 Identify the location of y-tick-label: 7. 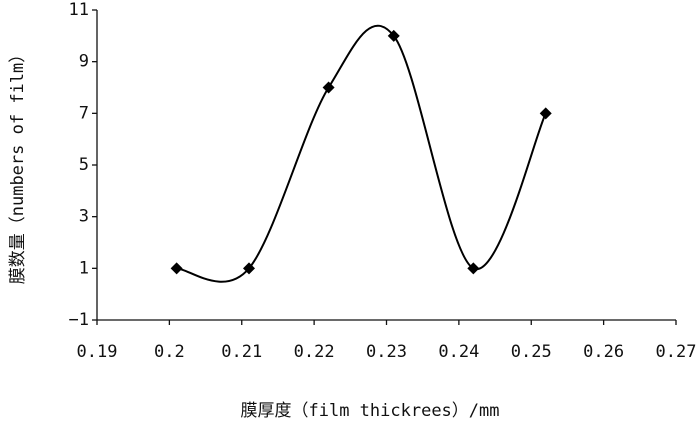
(84, 113).